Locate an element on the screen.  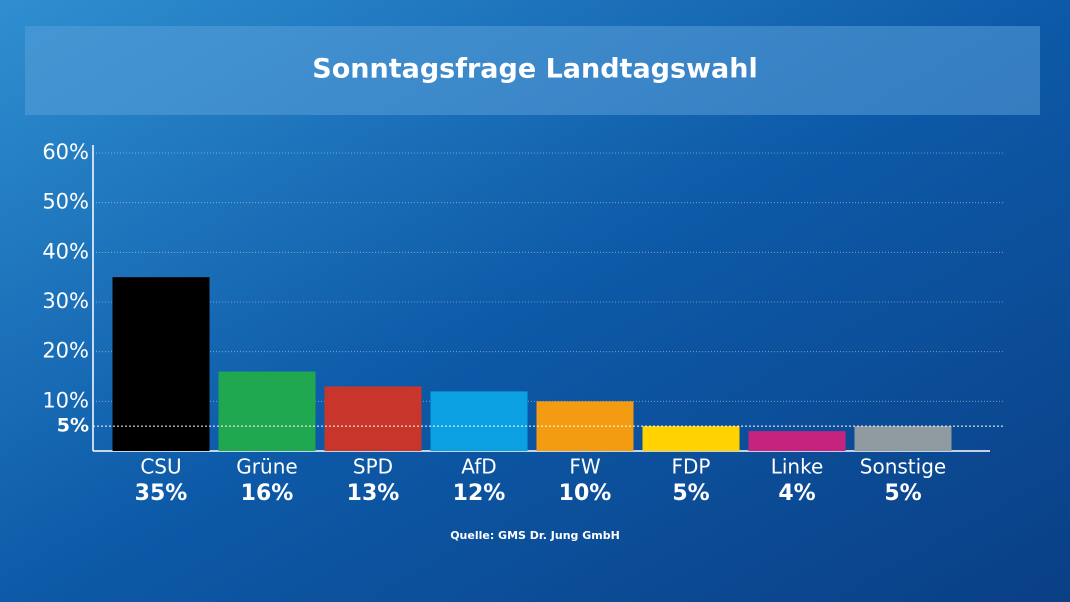
y-tick-label: 50% is located at coordinates (65, 202).